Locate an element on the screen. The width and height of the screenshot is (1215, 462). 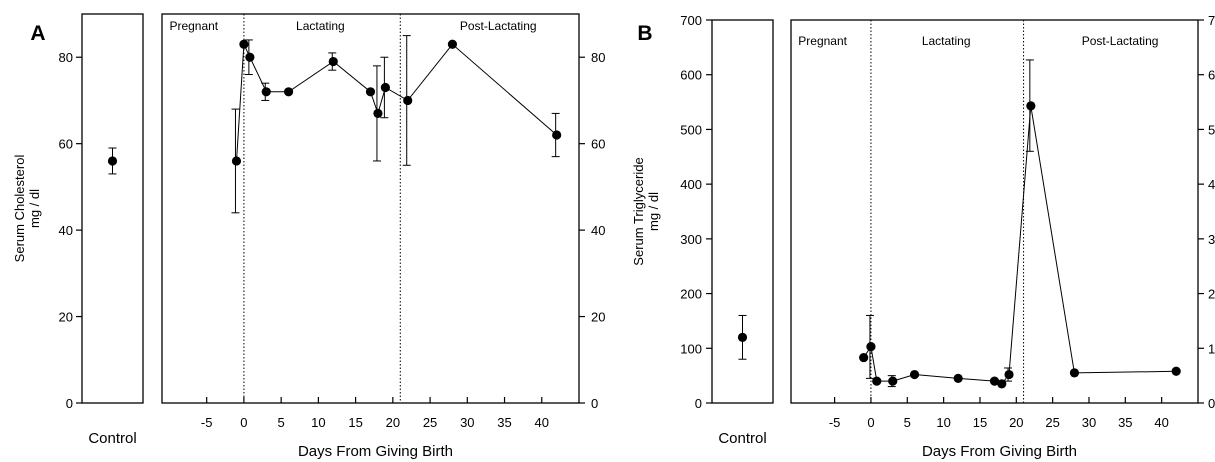
panel-b-phase-label: Lactating is located at coordinates (946, 41).